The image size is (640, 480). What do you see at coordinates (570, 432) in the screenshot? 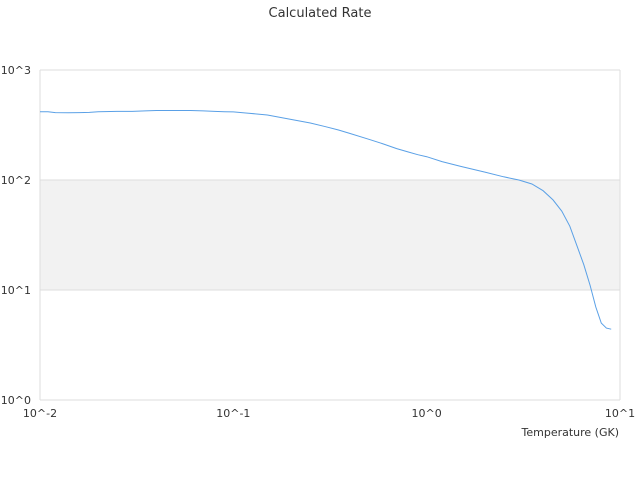
I see `x-axis-title: Temperature (GK)` at bounding box center [570, 432].